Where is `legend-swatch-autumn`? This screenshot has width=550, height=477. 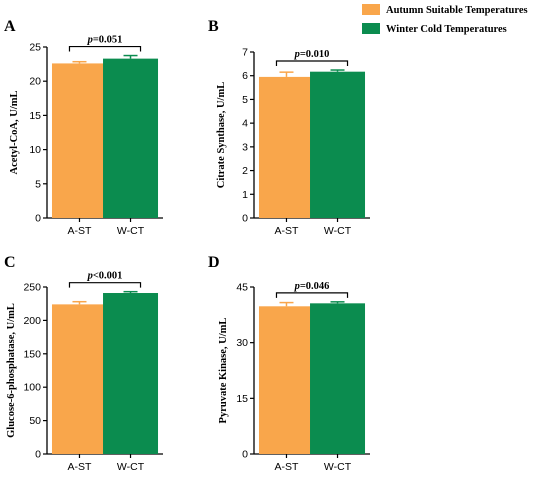 legend-swatch-autumn is located at coordinates (371, 9).